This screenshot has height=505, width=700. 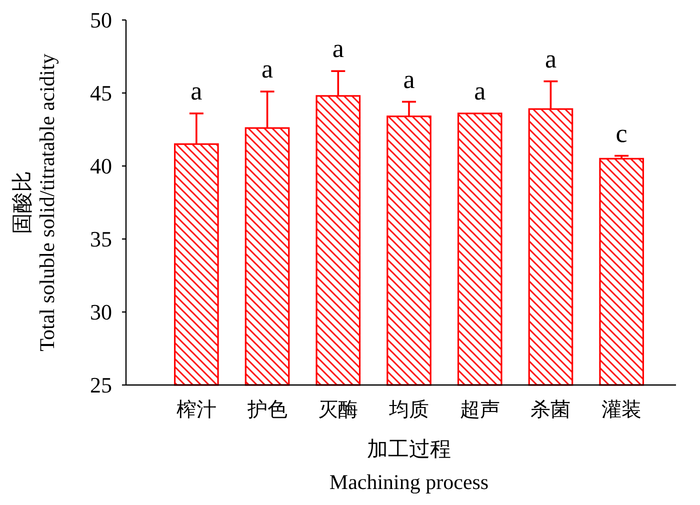 I want to click on x-axis-title: 加工过程 Machining process, so click(x=409, y=465).